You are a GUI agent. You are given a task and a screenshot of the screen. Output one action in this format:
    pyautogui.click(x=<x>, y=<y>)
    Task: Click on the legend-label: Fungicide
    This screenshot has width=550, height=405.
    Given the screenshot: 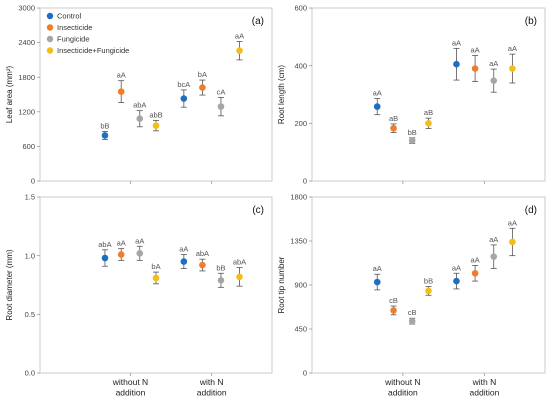 What is the action you would take?
    pyautogui.click(x=73, y=39)
    